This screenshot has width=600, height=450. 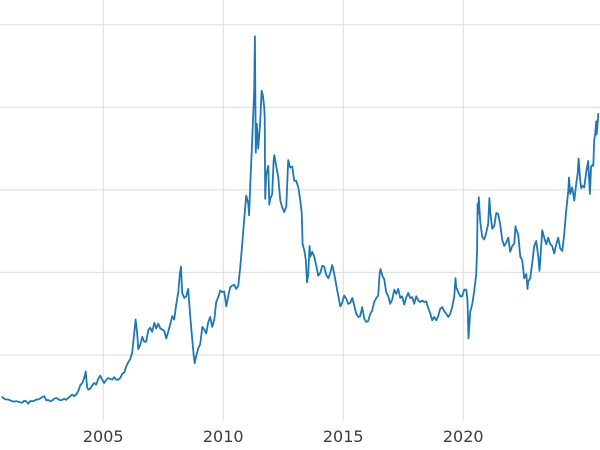 I want to click on x-tick-label: 2020, so click(x=463, y=436).